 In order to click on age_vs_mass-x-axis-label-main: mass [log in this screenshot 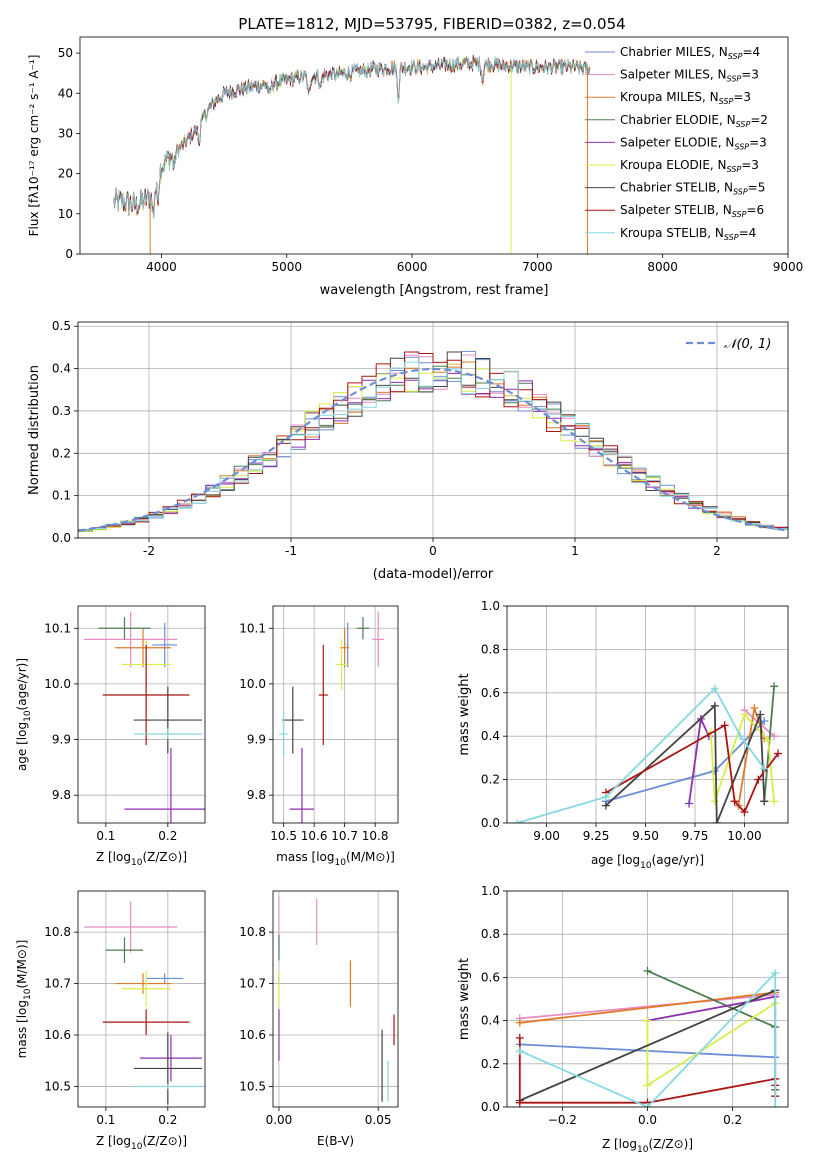, I will do `click(305, 857)`.